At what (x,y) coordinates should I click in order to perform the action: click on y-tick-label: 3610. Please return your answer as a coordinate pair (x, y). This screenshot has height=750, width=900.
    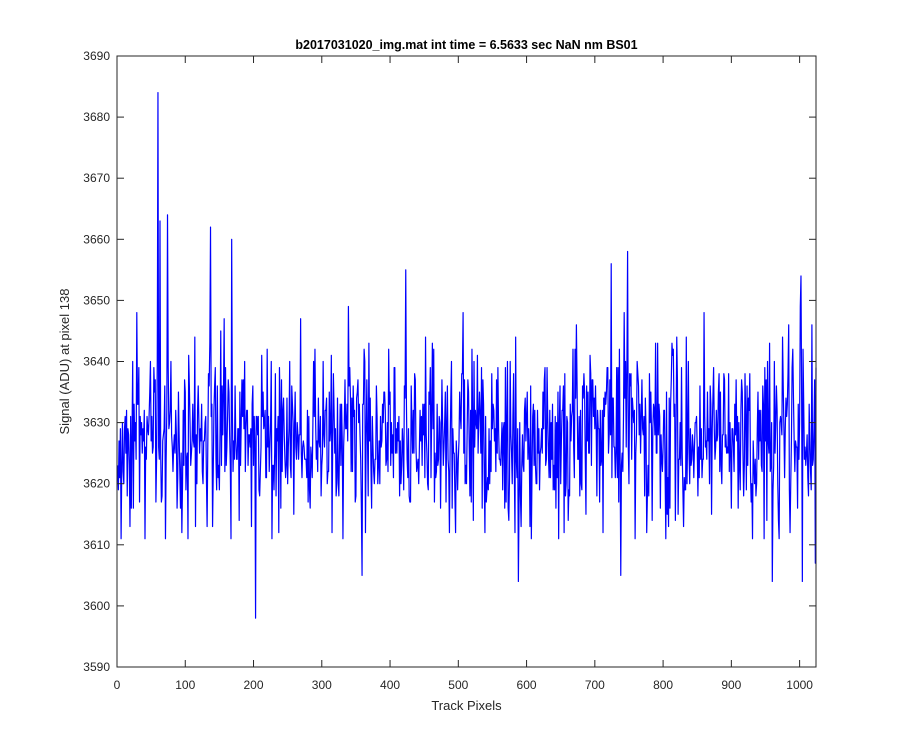
    Looking at the image, I should click on (96, 545).